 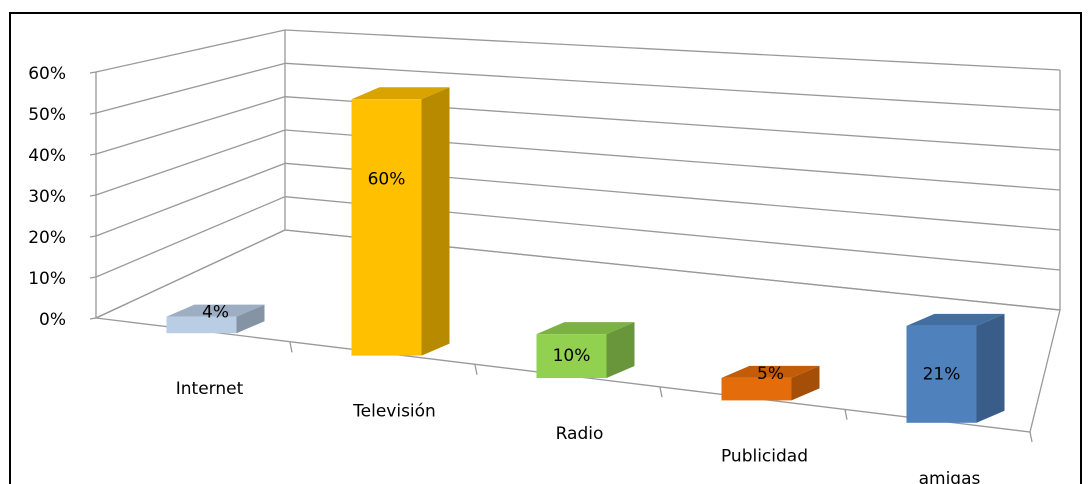 I want to click on x-tick-label: Televisión, so click(x=394, y=412).